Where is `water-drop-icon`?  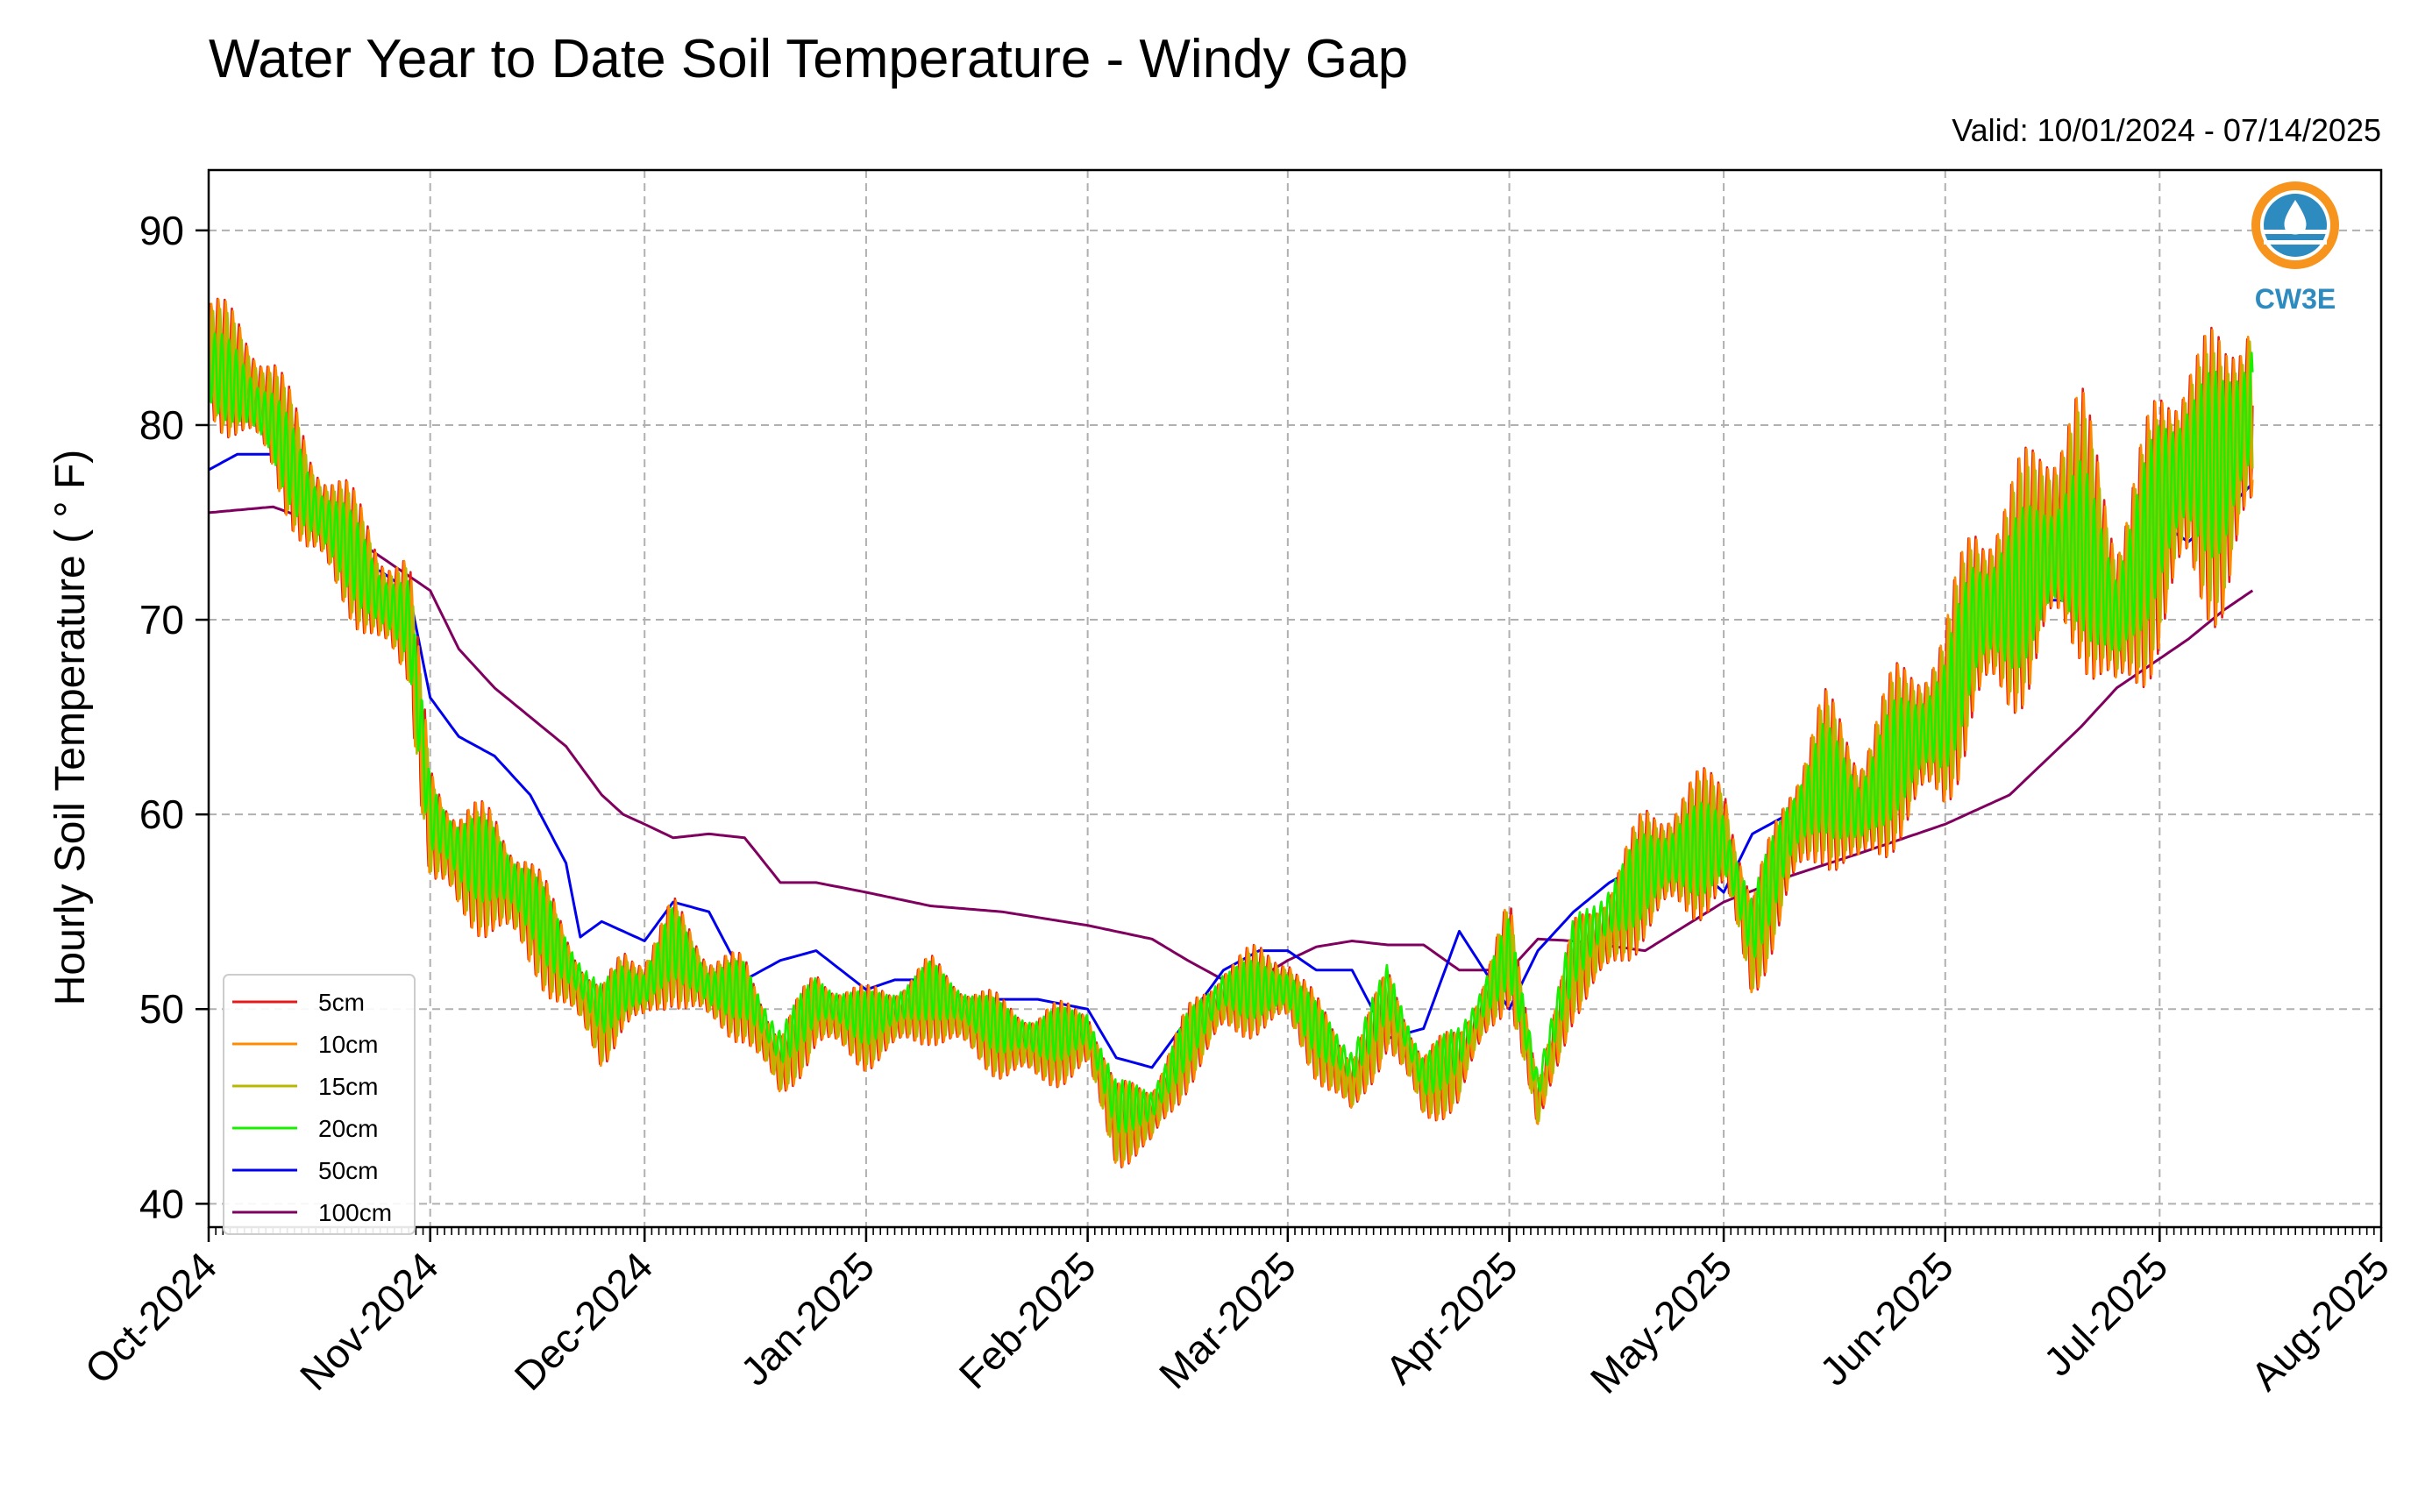
water-drop-icon is located at coordinates (2295, 217).